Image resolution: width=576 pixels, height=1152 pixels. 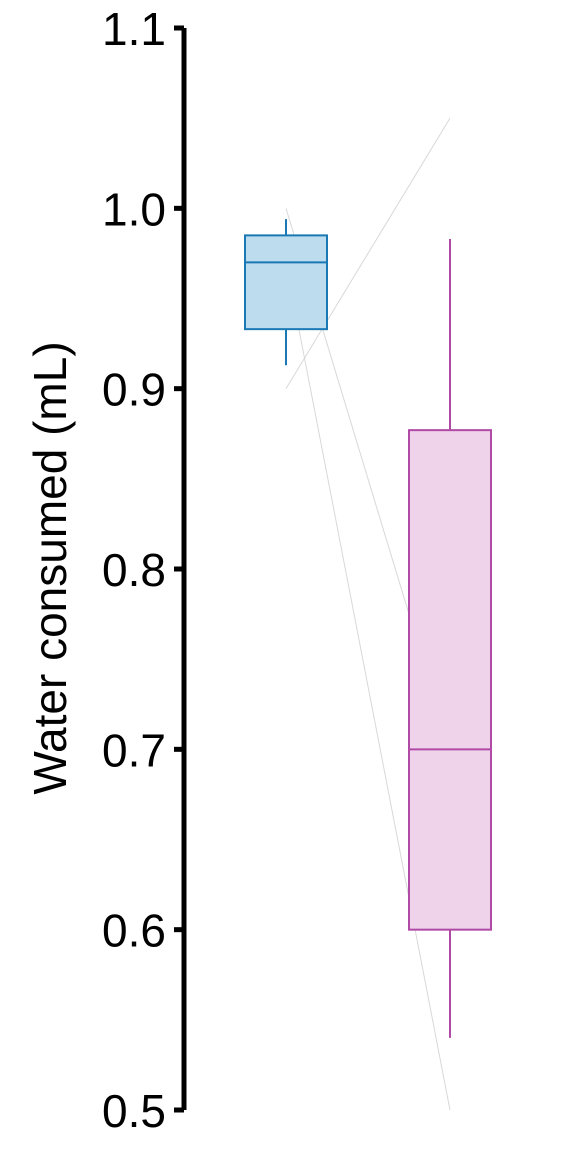 I want to click on y-axis: 0.5 0.6 0.7 0.8 0.9 1.0 1.1, so click(x=144, y=570).